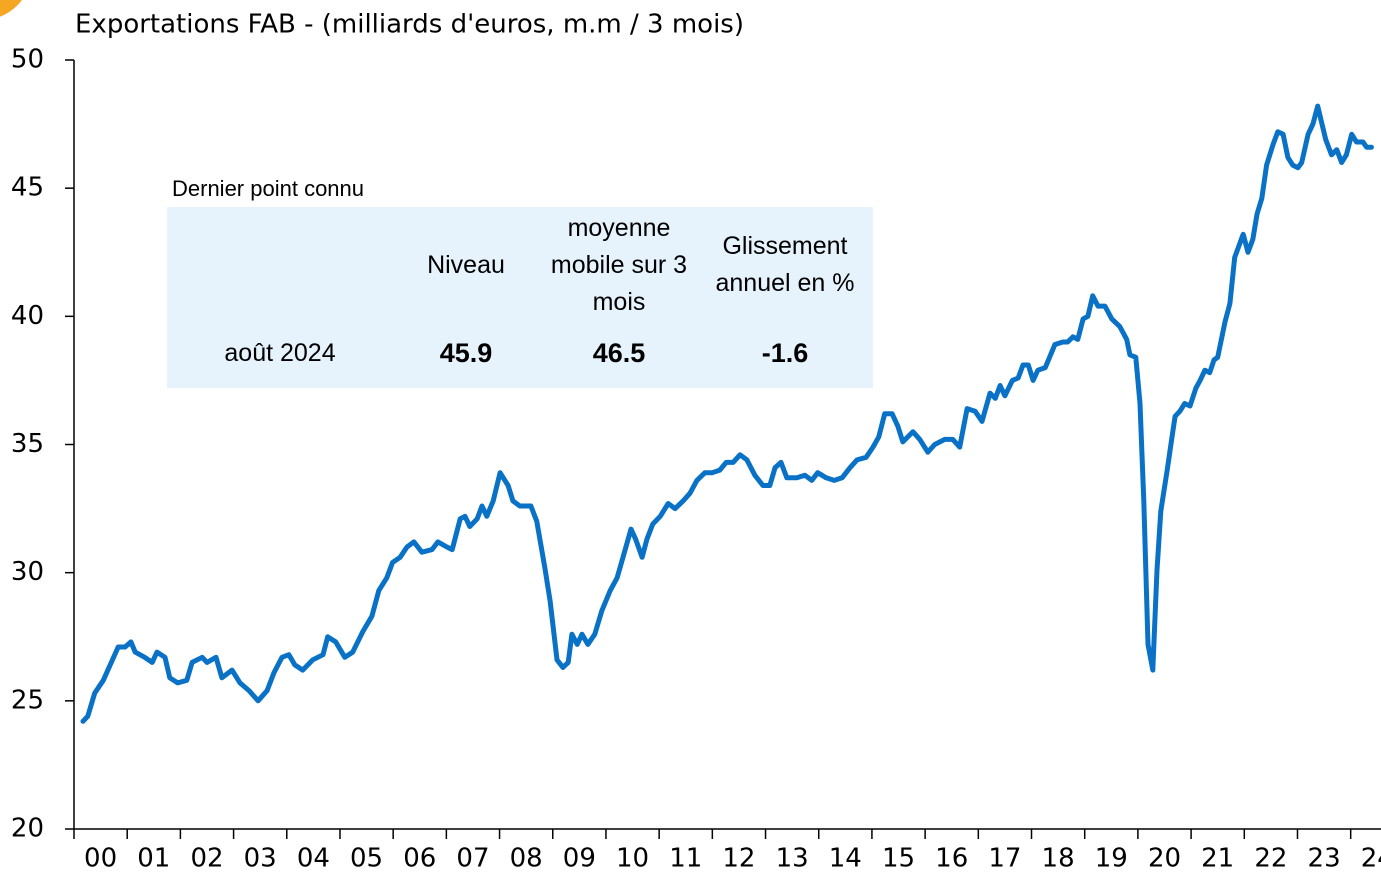 The width and height of the screenshot is (1381, 875). I want to click on x-tick-label: 08, so click(526, 859).